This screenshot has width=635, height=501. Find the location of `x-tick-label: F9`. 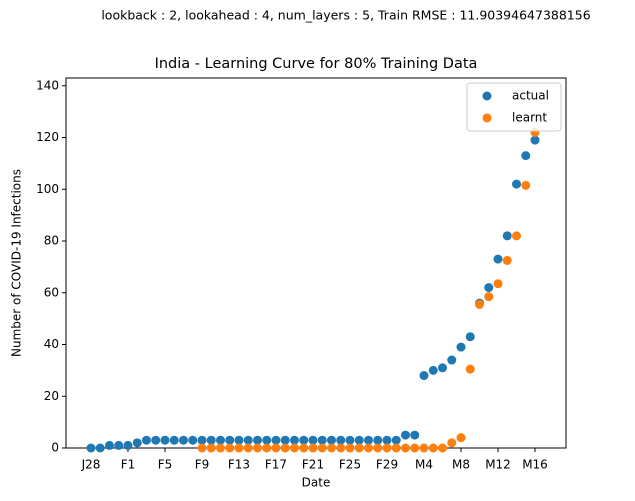

x-tick-label: F9 is located at coordinates (202, 465).